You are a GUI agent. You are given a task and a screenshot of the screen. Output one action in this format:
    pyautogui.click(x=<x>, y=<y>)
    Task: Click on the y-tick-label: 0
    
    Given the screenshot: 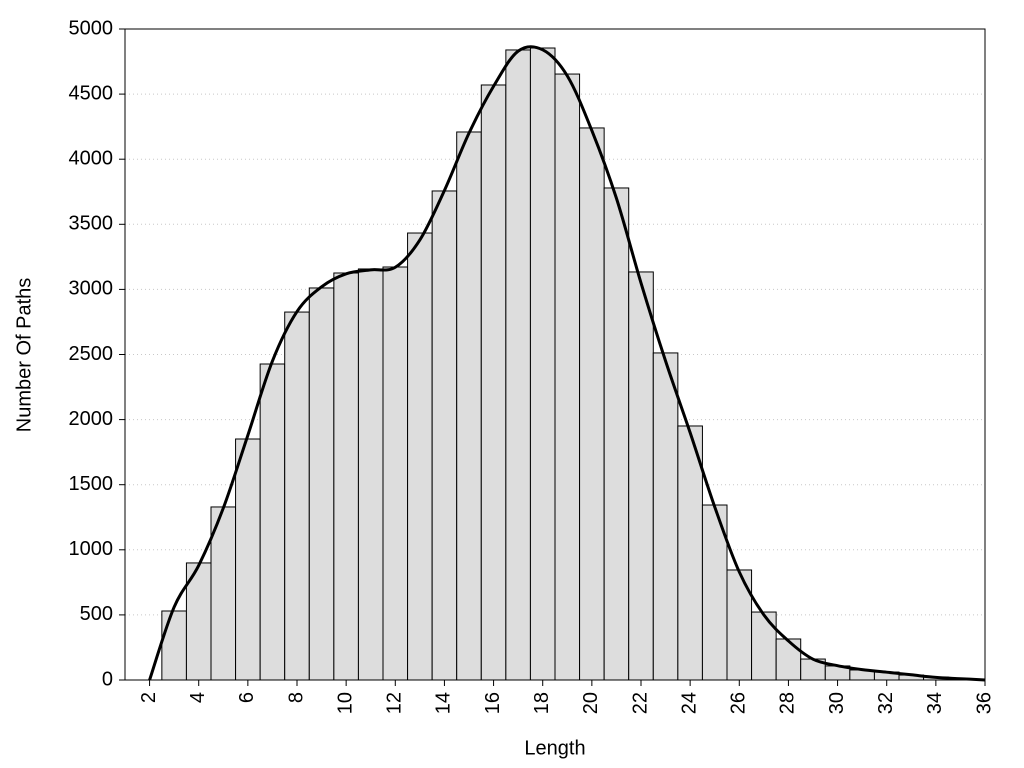 What is the action you would take?
    pyautogui.click(x=107, y=679)
    